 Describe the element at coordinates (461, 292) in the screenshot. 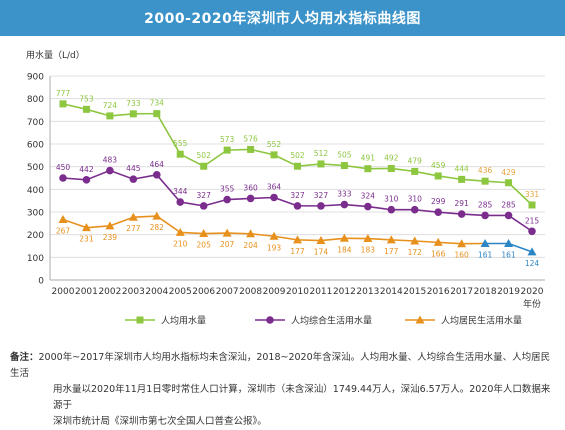

I see `x-tick-label: 2017` at that location.